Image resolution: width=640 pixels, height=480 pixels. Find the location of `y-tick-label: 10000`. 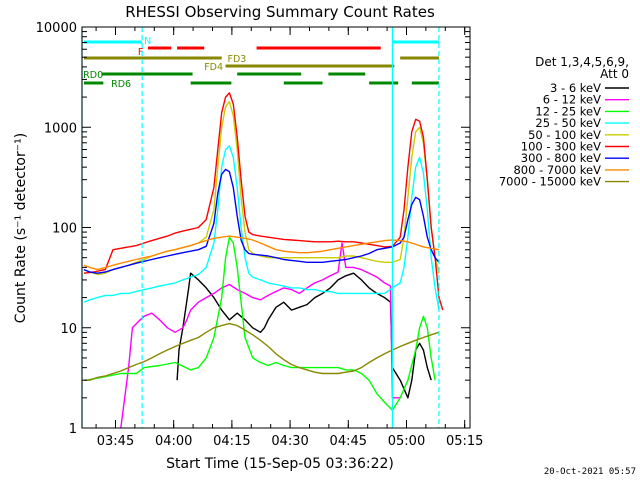

y-tick-label: 10000 is located at coordinates (56, 28).